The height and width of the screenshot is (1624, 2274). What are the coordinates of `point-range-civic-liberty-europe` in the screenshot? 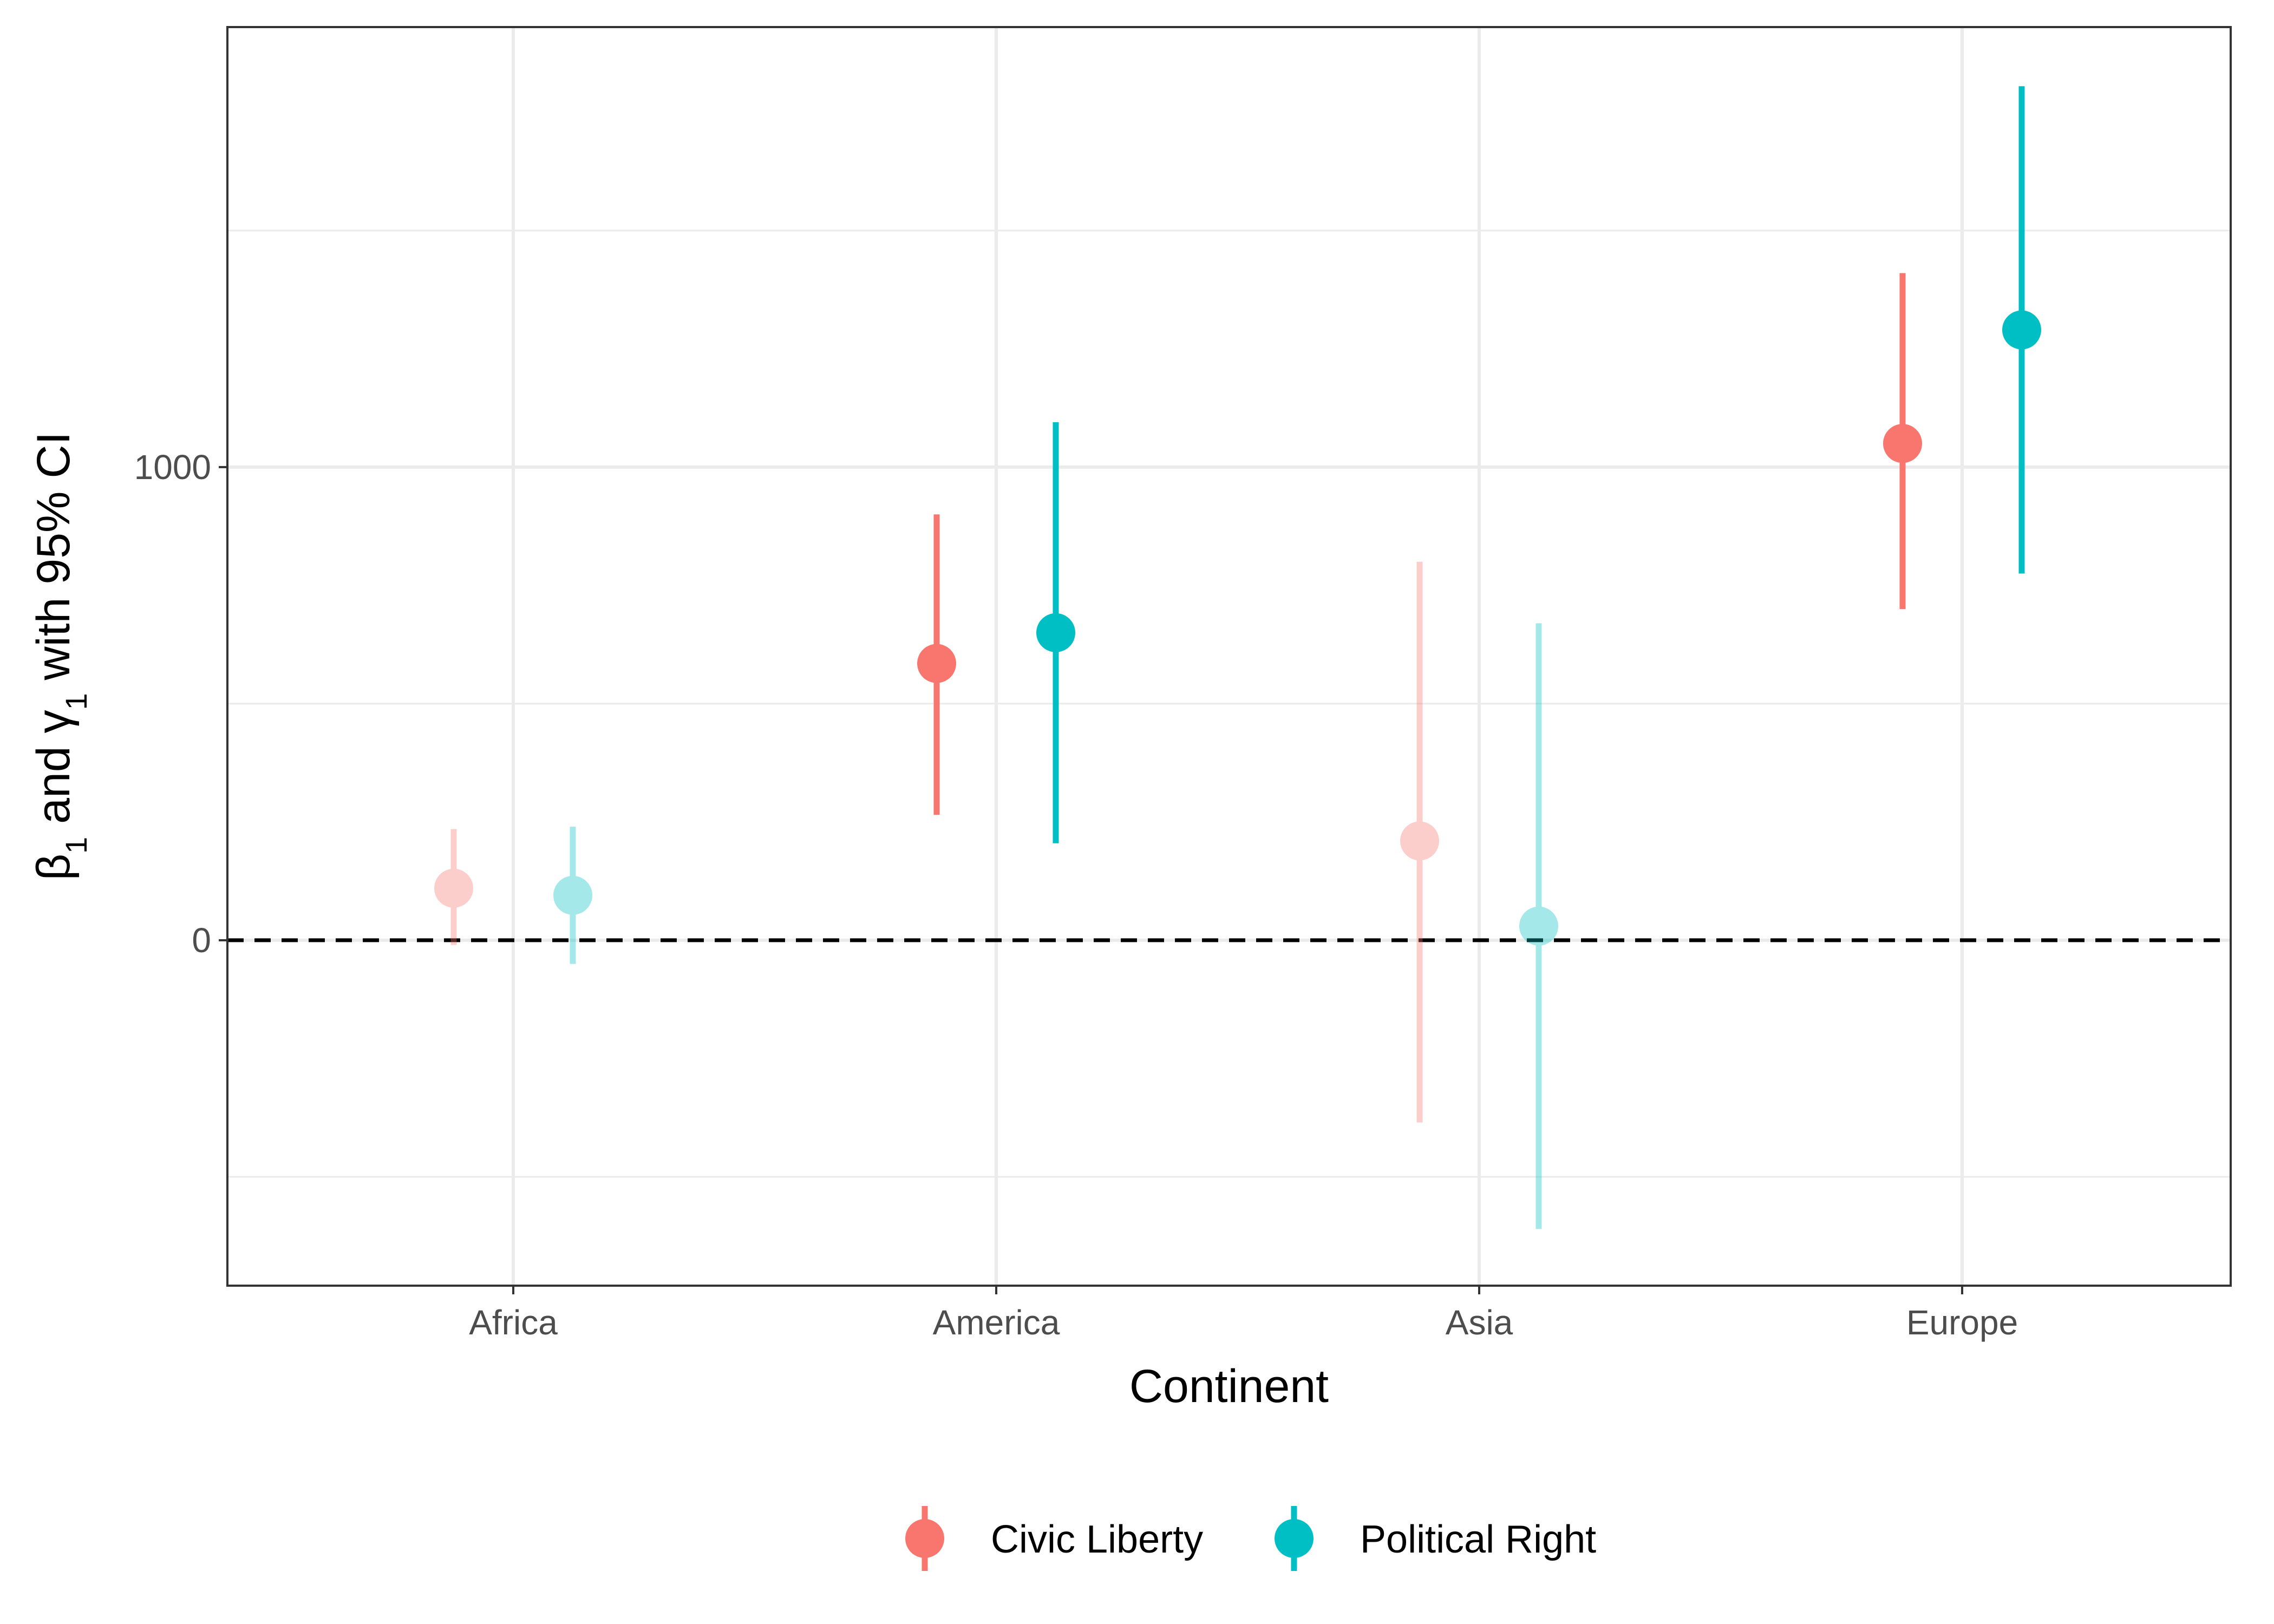 It's located at (1903, 441).